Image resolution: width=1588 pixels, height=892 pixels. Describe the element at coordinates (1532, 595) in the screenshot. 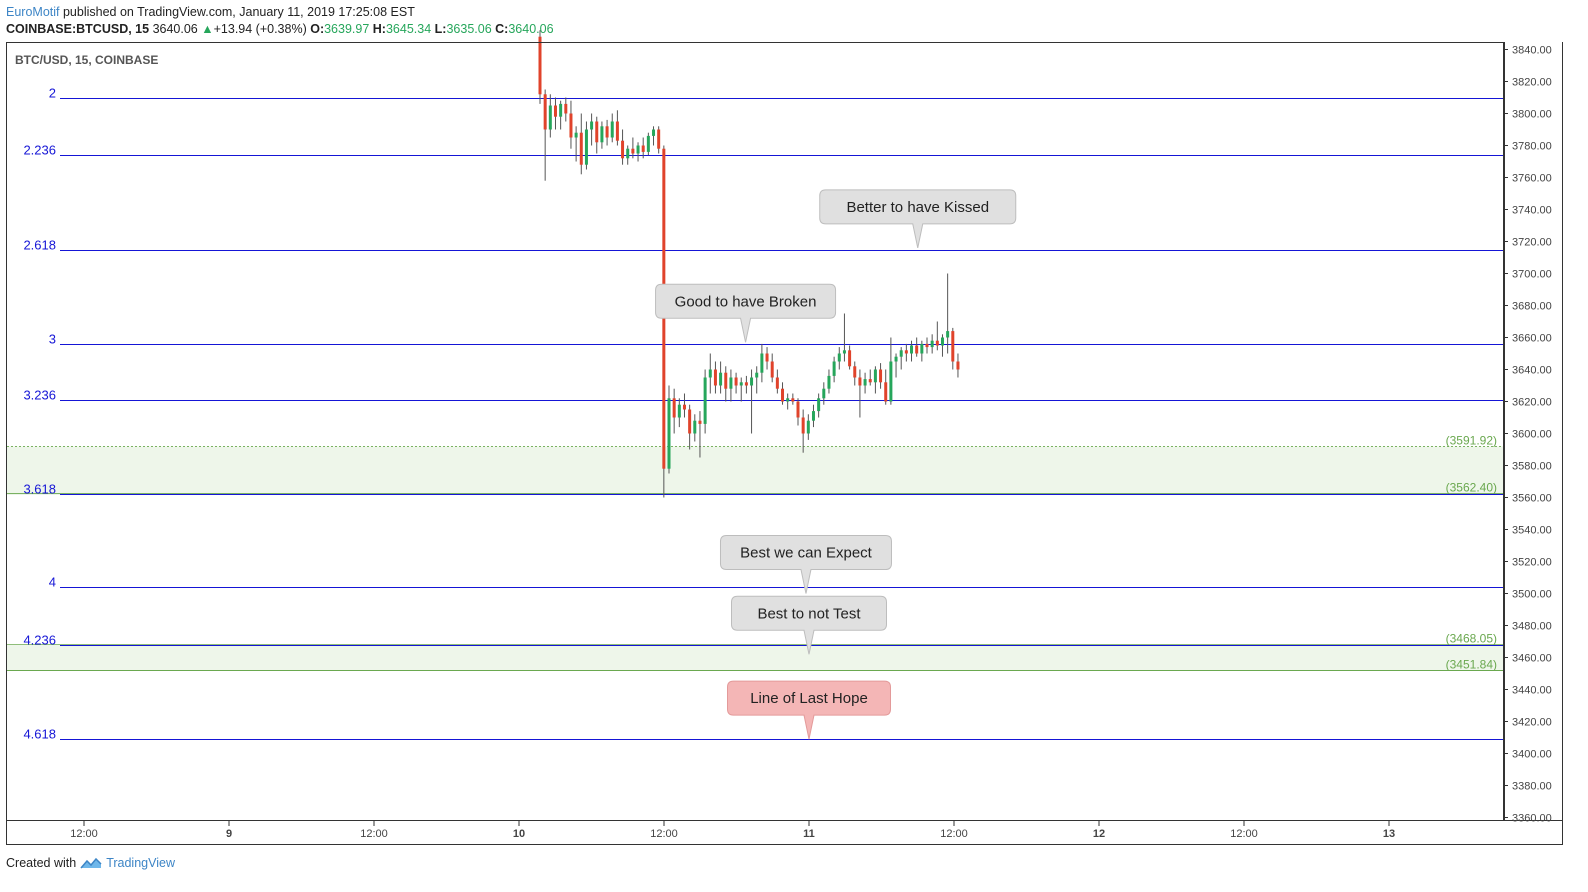

I see `y-tick-label: 3500.00` at that location.